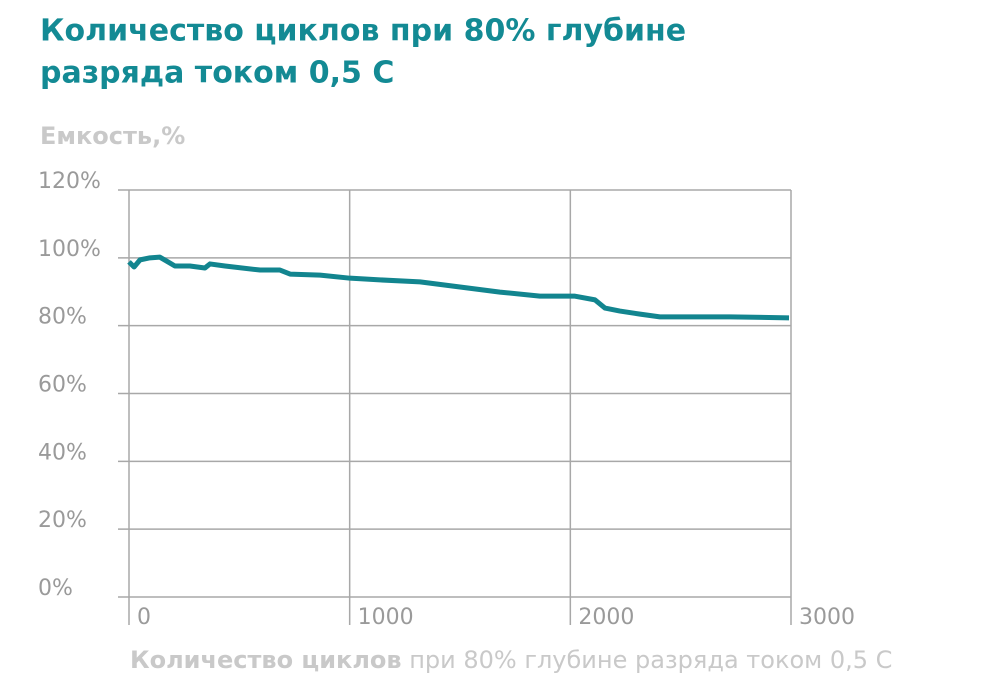 This screenshot has width=990, height=691. Describe the element at coordinates (266, 660) in the screenshot. I see `x-axis-label-bold: Количество циклов` at that location.